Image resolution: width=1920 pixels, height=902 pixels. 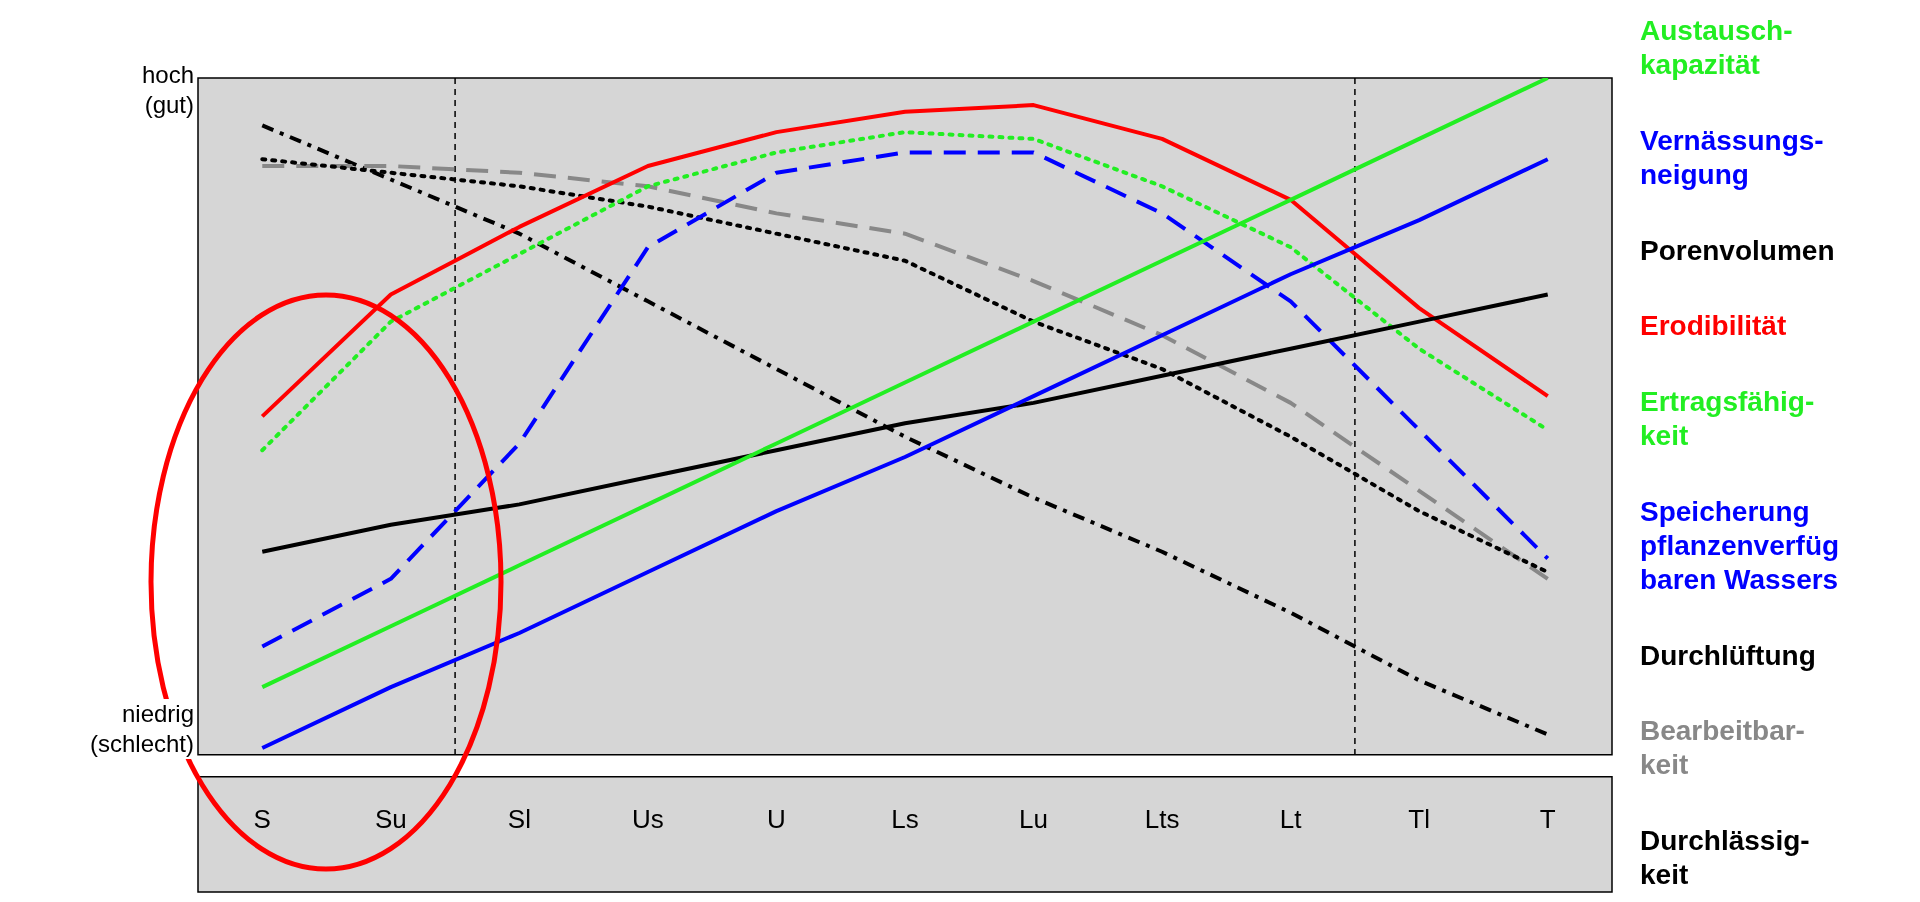 What do you see at coordinates (1722, 748) in the screenshot?
I see `text: Bearbeitbar- keit` at bounding box center [1722, 748].